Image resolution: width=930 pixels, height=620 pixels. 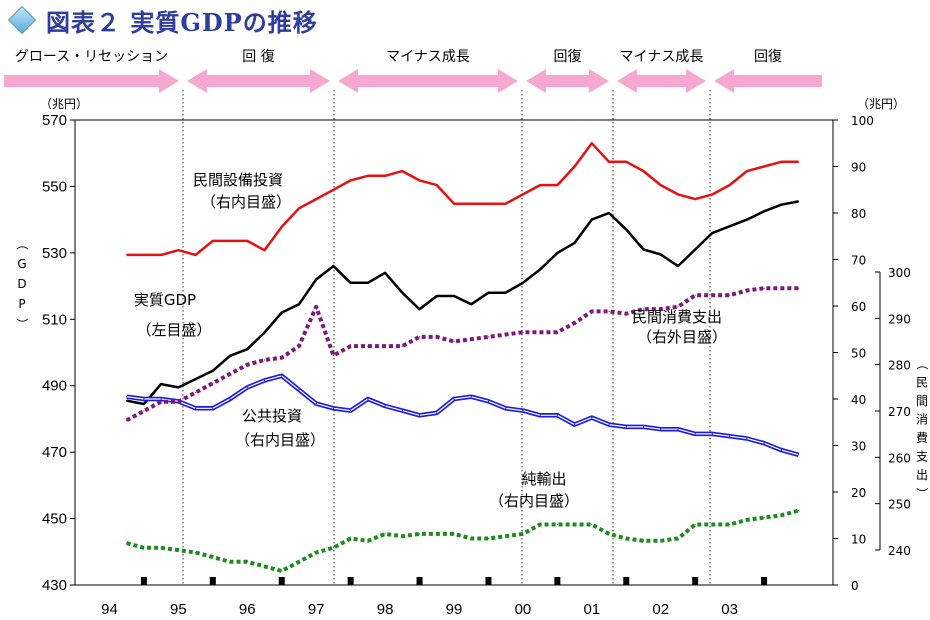 What do you see at coordinates (173, 330) in the screenshot?
I see `annotation-text: （左目盛）` at bounding box center [173, 330].